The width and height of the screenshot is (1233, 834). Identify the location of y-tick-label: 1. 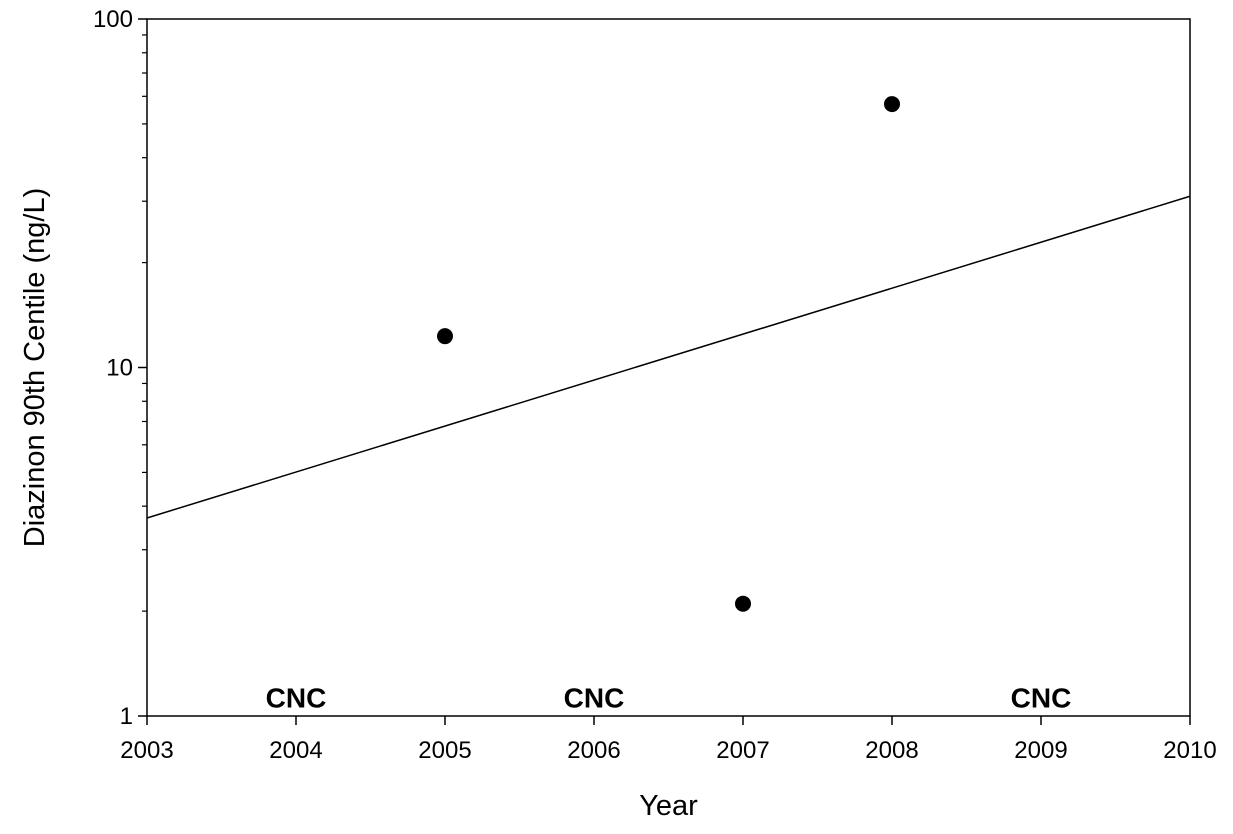
(126, 716).